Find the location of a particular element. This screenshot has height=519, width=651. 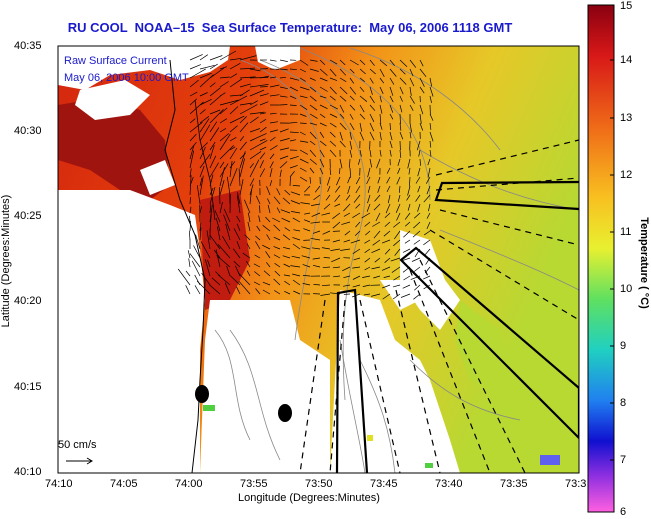

colorbar-tick: 8 is located at coordinates (623, 403).